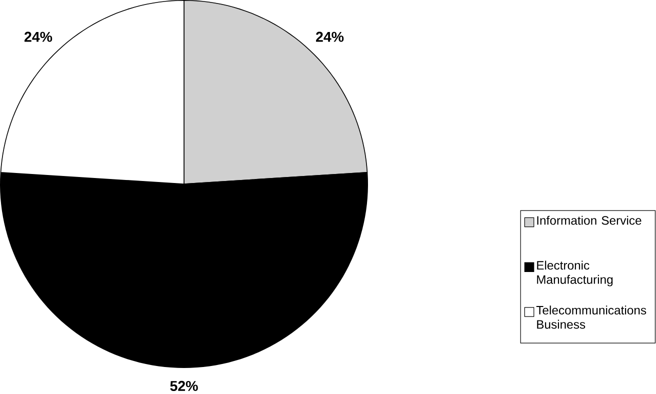  What do you see at coordinates (575, 273) in the screenshot?
I see `legend-label: Electronic Manufacturing` at bounding box center [575, 273].